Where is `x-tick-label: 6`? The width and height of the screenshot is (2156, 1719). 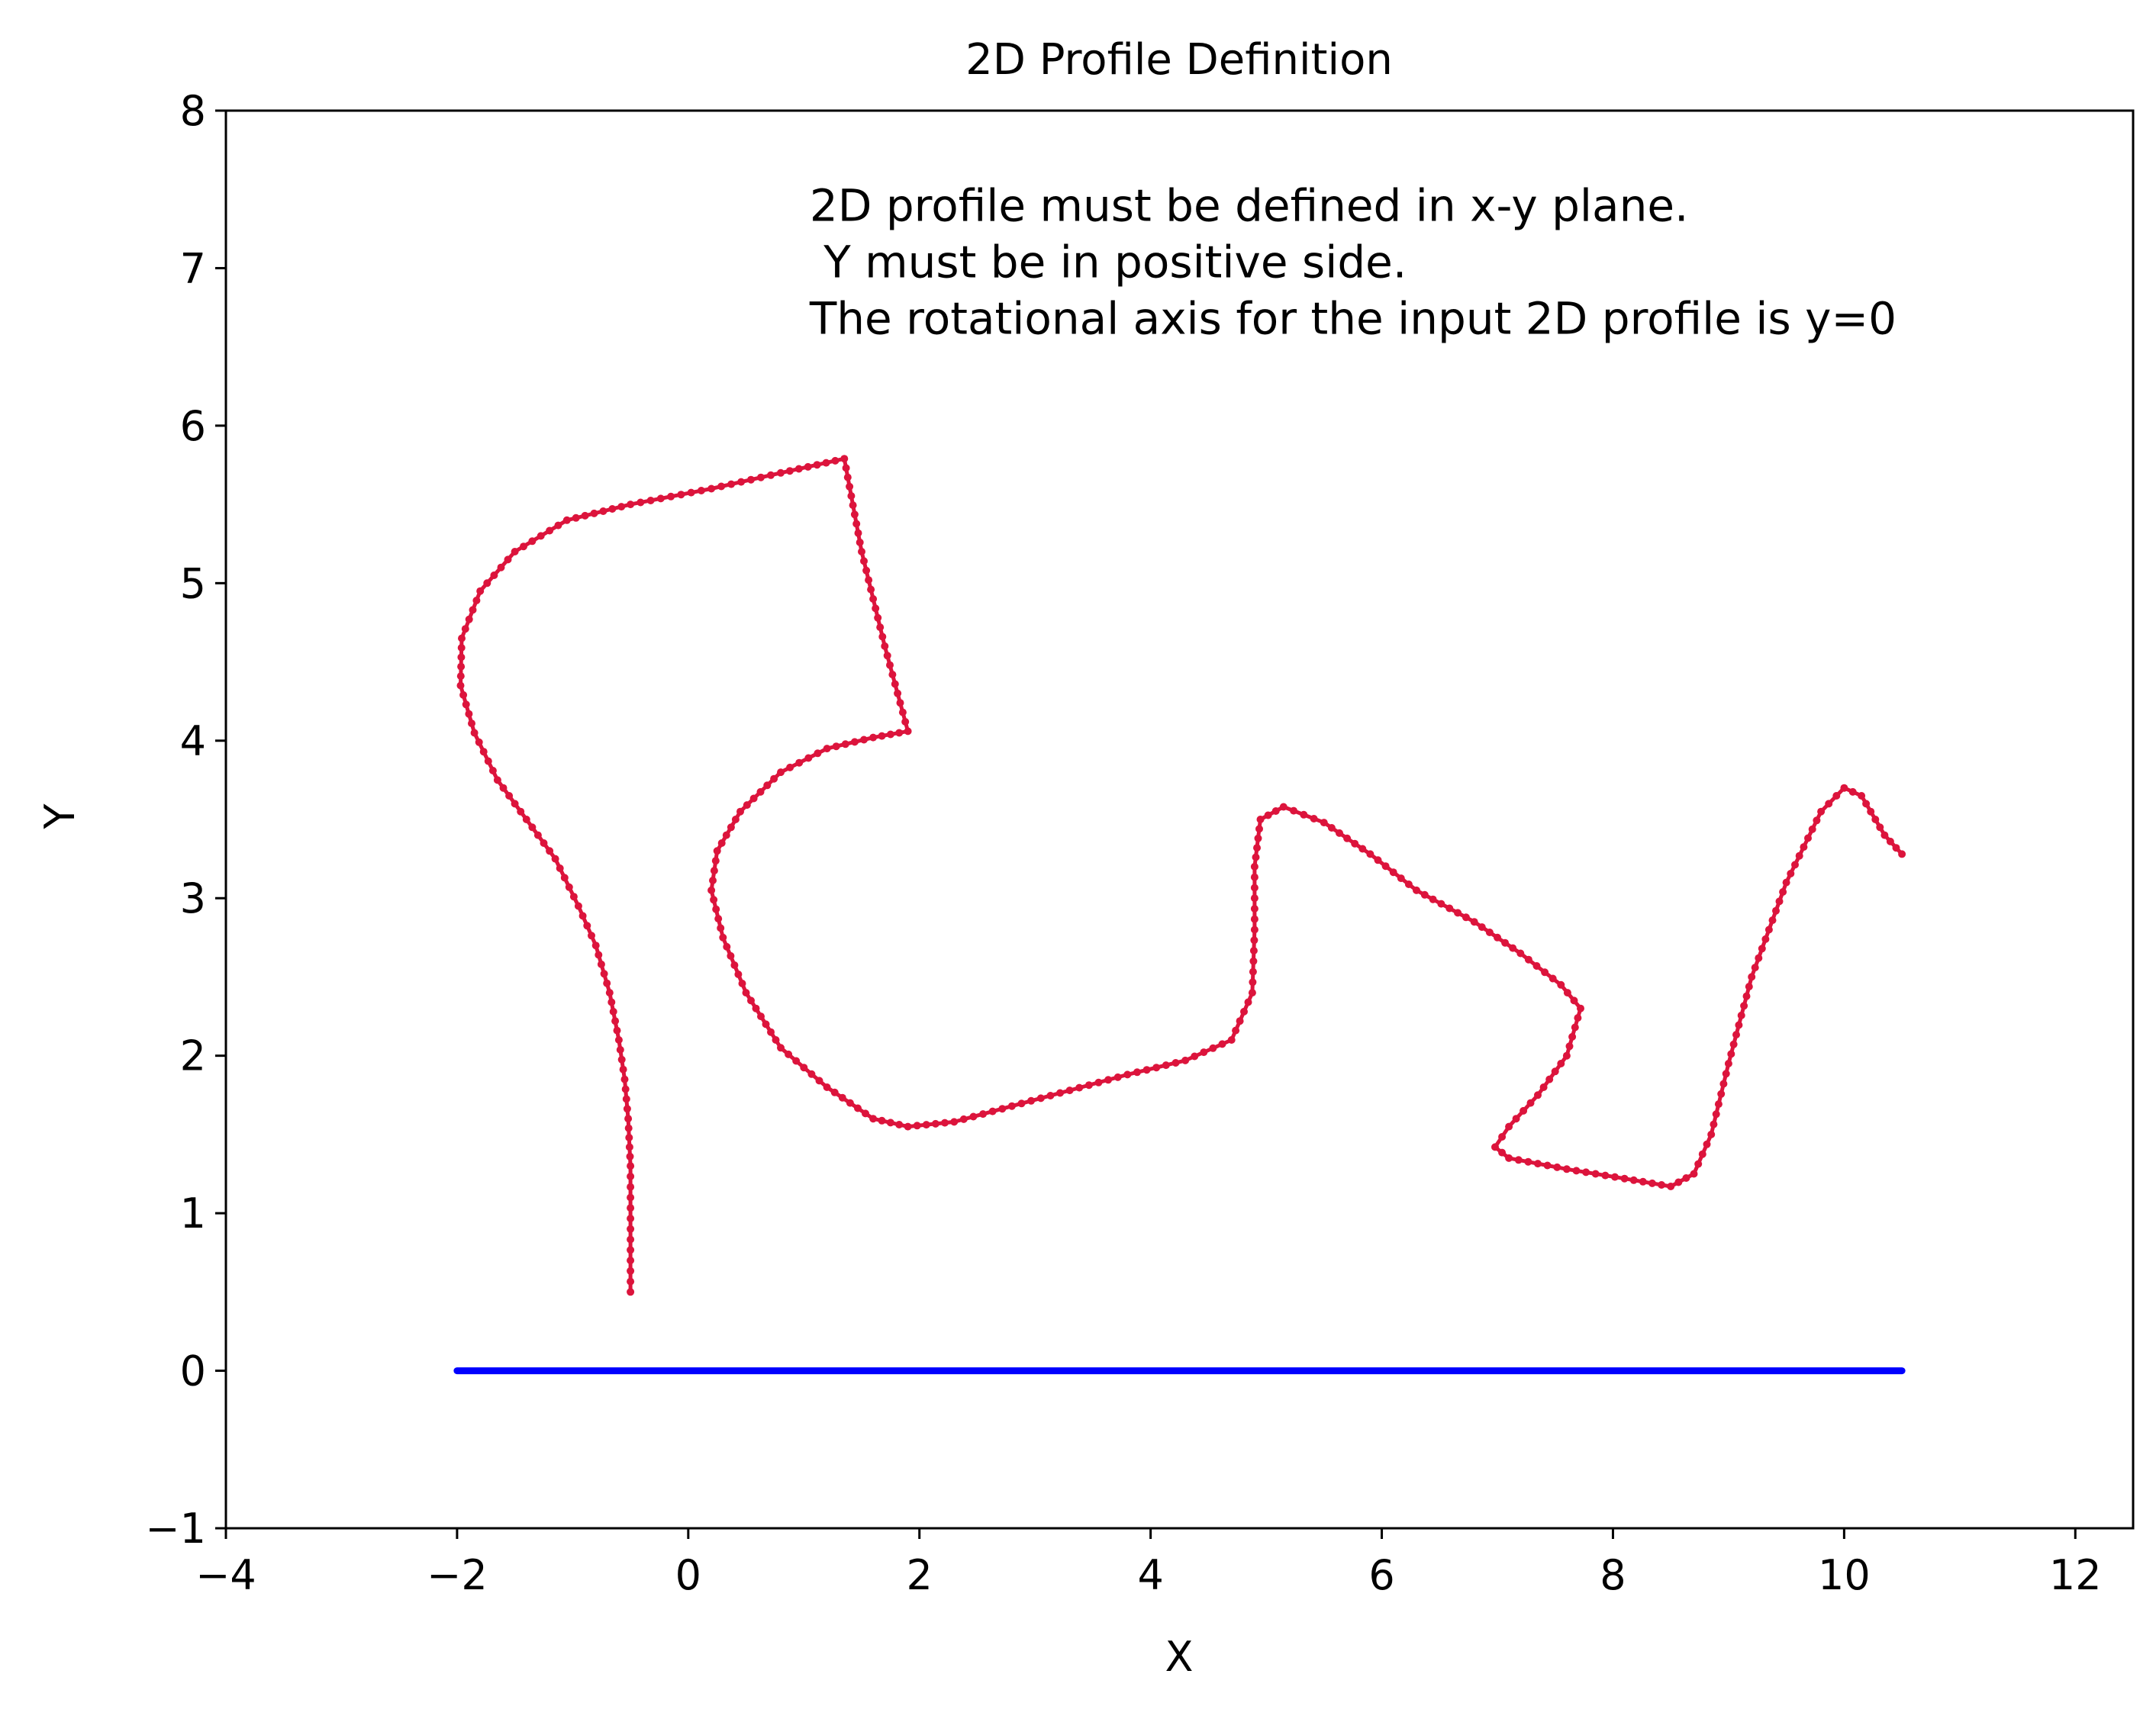
x-tick-label: 6 is located at coordinates (1381, 1575).